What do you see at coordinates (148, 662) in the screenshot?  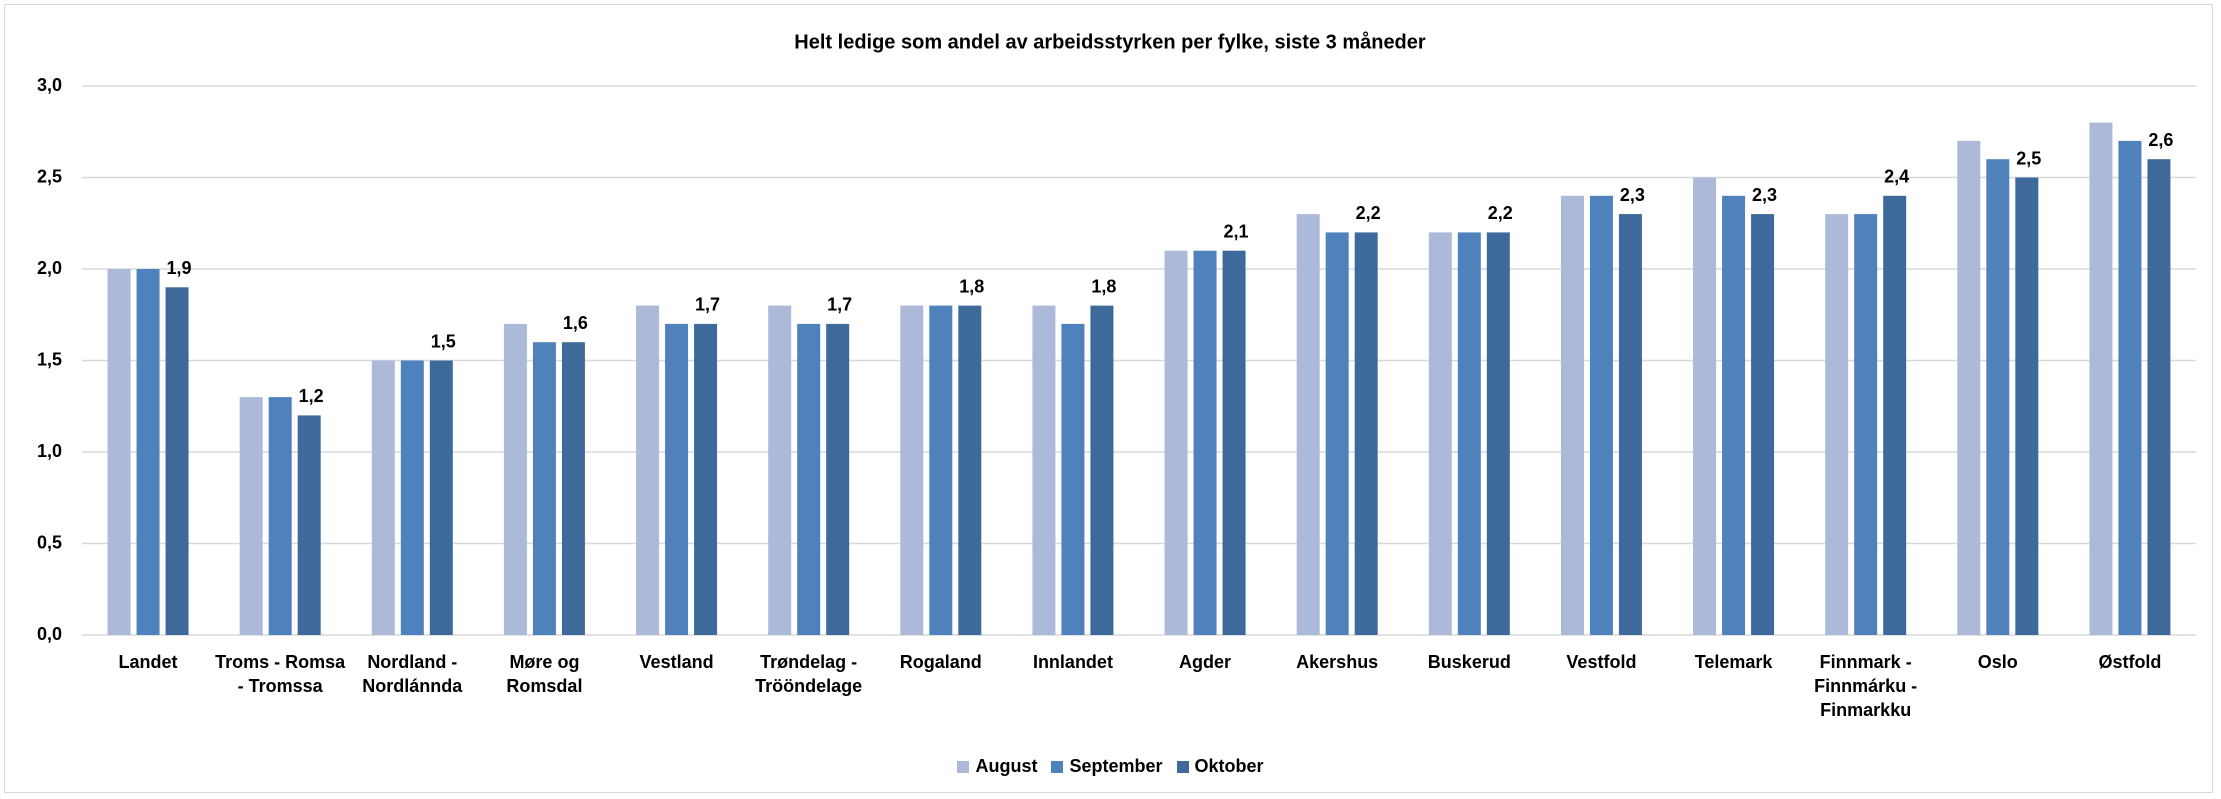 I see `x-tick-label: Landet` at bounding box center [148, 662].